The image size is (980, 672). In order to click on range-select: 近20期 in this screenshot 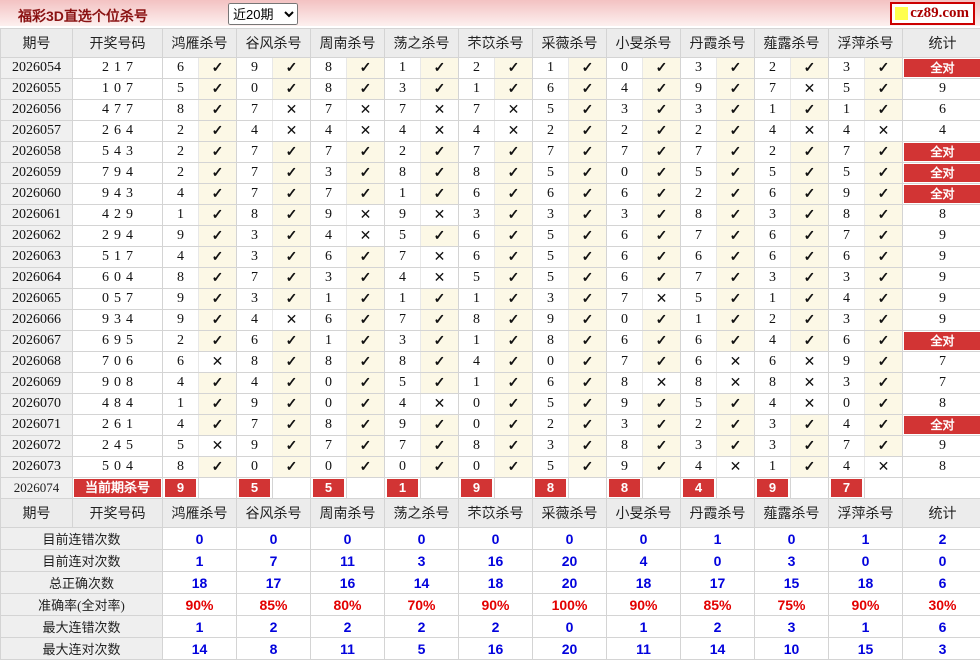, I will do `click(263, 14)`.